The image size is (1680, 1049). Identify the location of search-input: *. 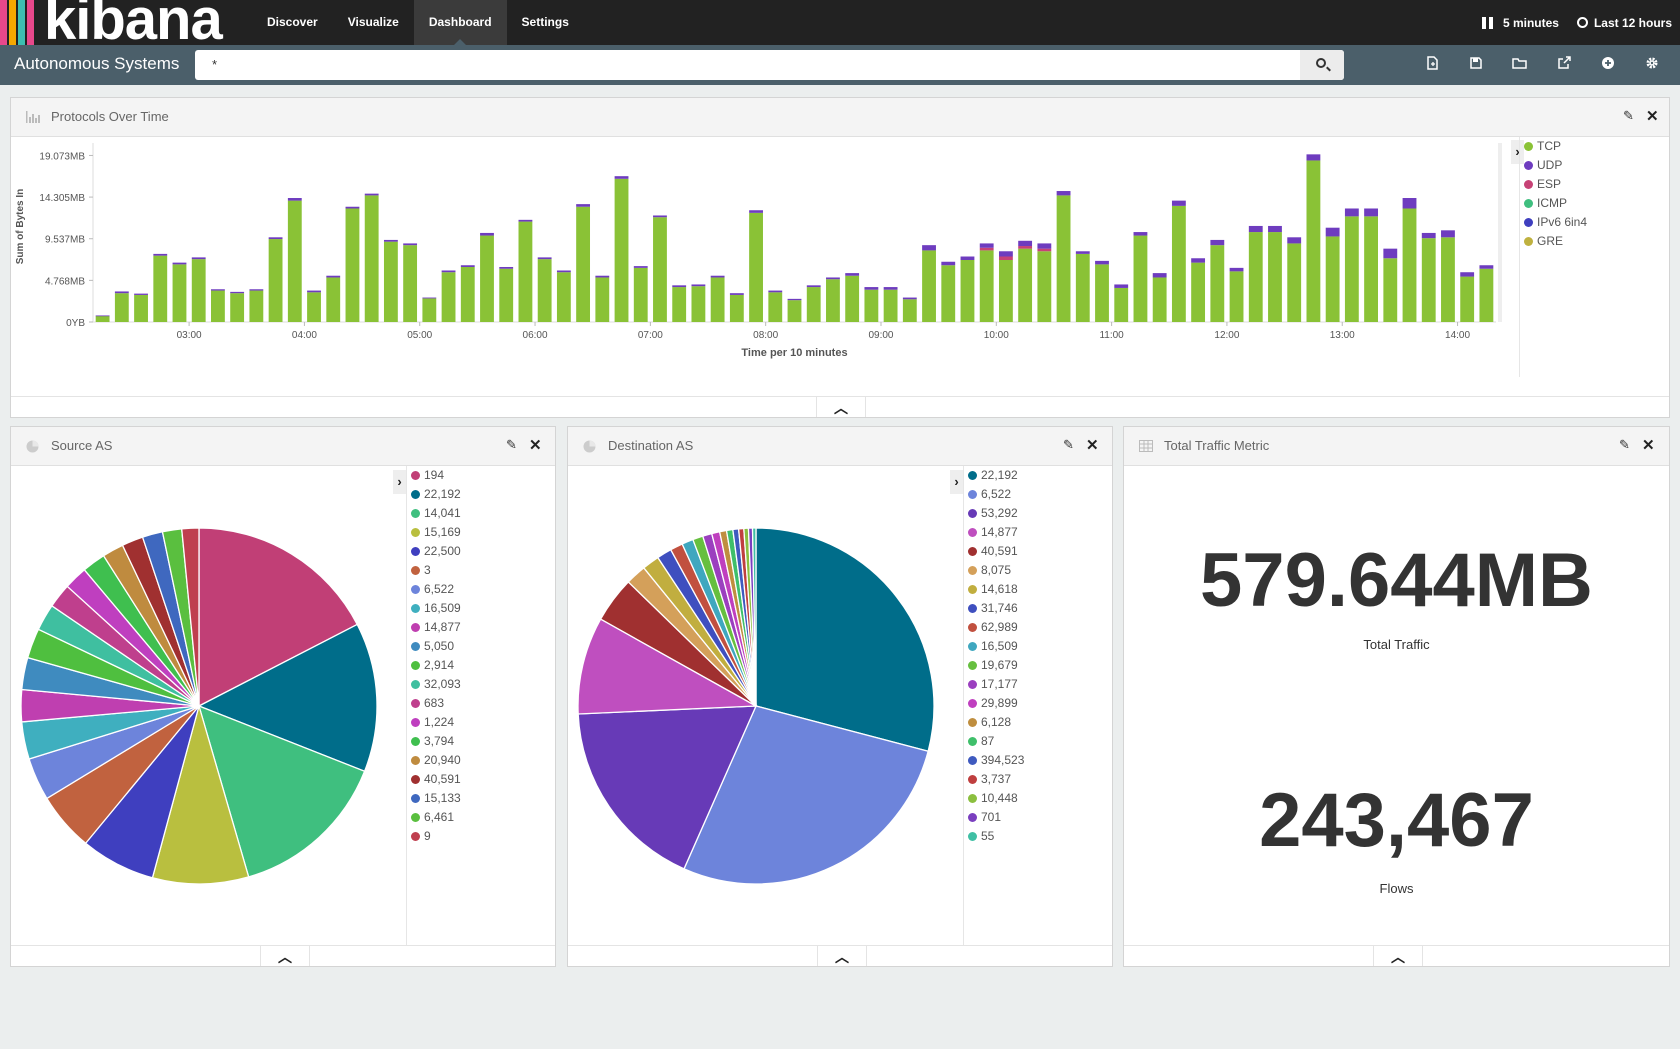
(215, 64).